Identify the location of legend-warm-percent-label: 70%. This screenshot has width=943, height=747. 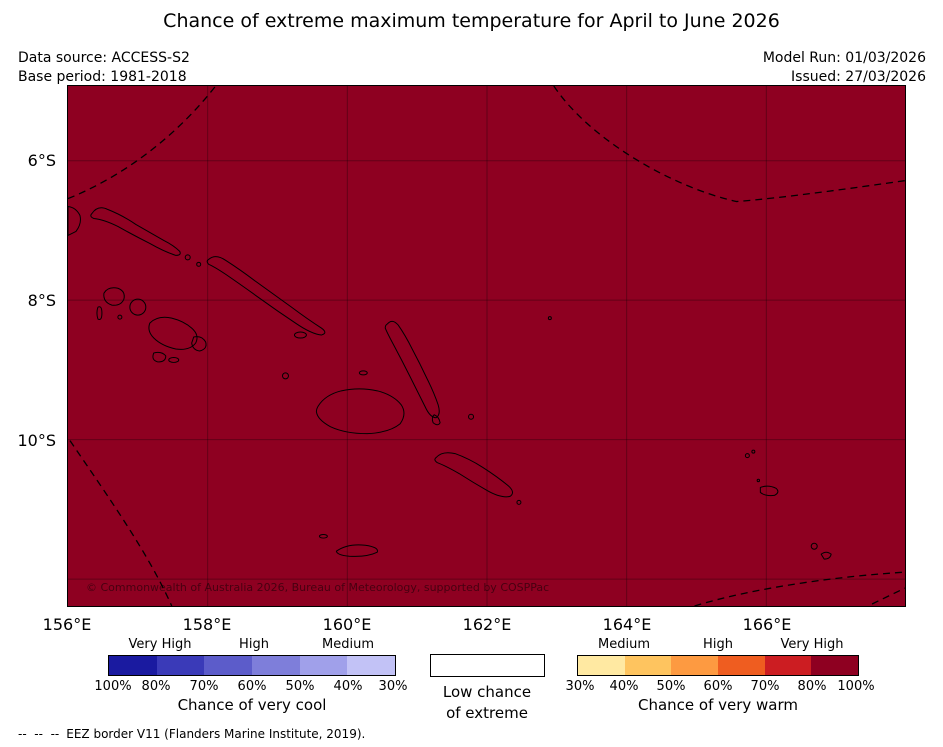
(765, 686).